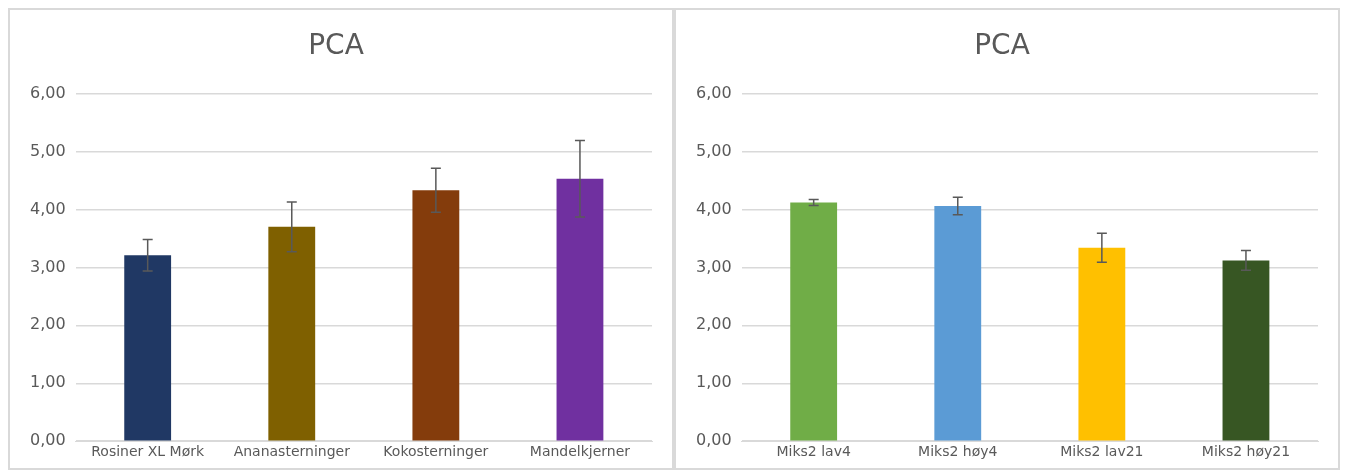 This screenshot has height=474, width=1347. Describe the element at coordinates (292, 451) in the screenshot. I see `x-tick-label: Ananasterninger` at that location.